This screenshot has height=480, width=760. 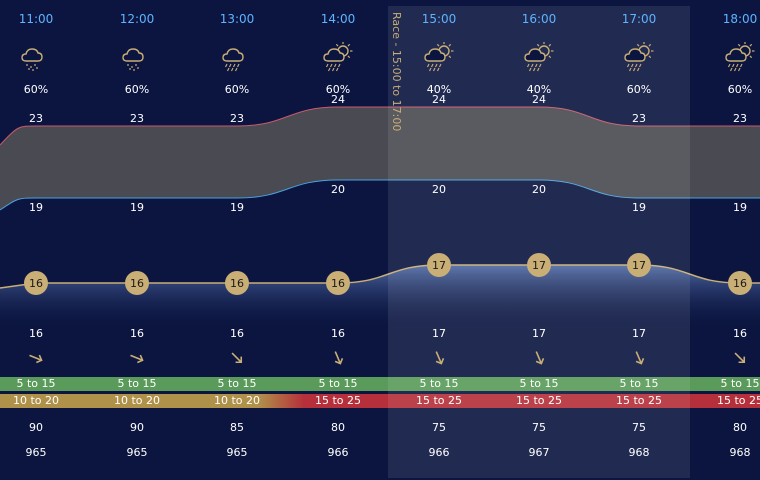 What do you see at coordinates (639, 19) in the screenshot?
I see `hour-label: 17:00` at bounding box center [639, 19].